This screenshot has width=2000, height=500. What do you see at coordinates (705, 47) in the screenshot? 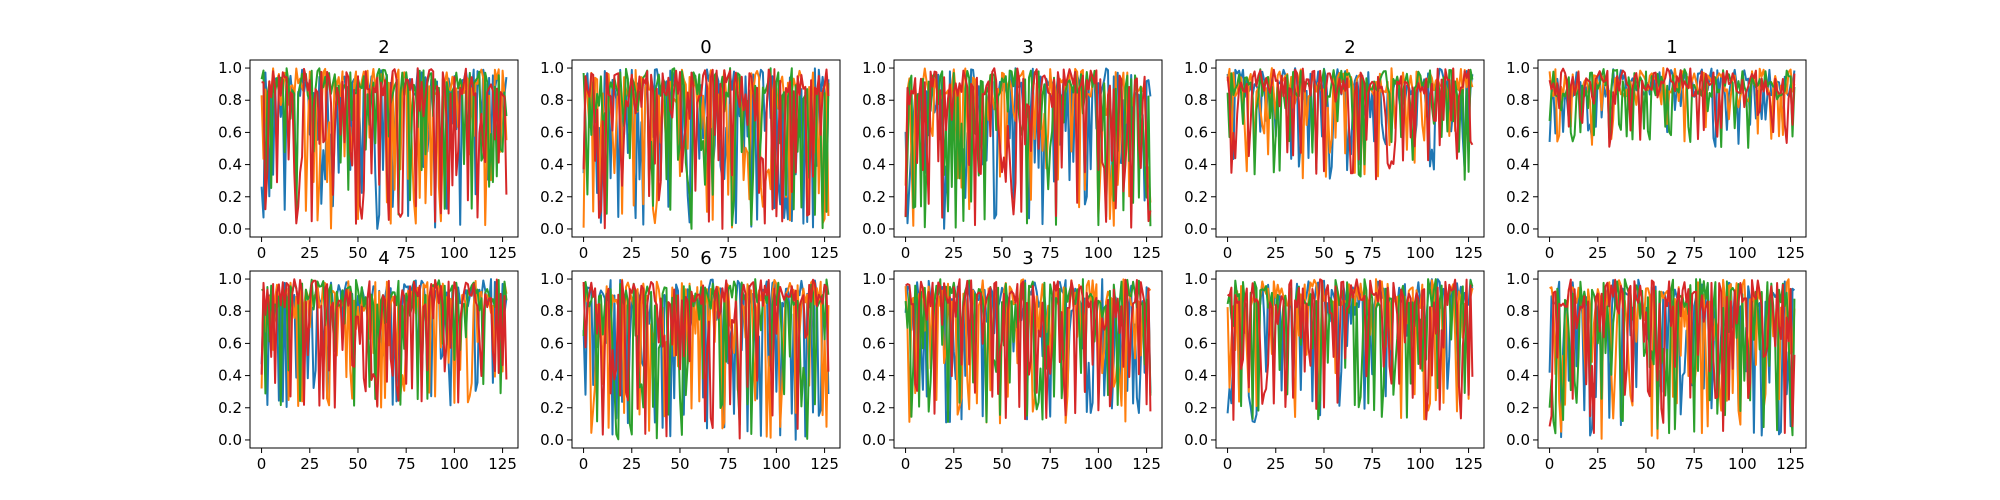
I see `subplot-title: 0` at bounding box center [705, 47].